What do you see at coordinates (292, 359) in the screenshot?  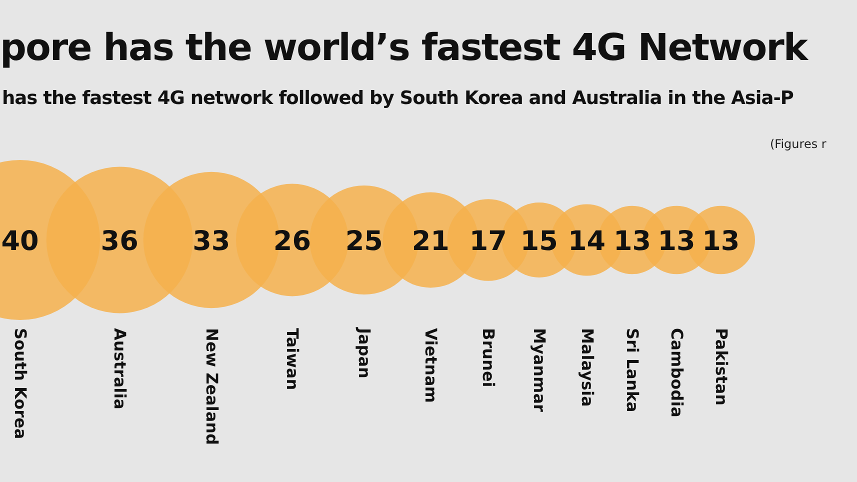 I see `category-label: Taiwan` at bounding box center [292, 359].